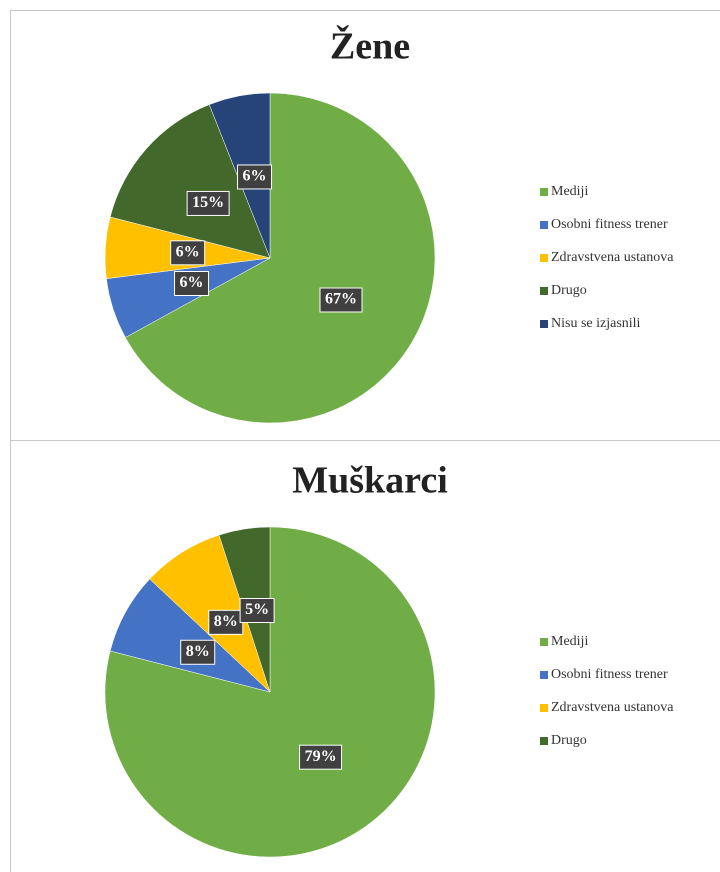  What do you see at coordinates (370, 481) in the screenshot?
I see `chart-title: Muškarci` at bounding box center [370, 481].